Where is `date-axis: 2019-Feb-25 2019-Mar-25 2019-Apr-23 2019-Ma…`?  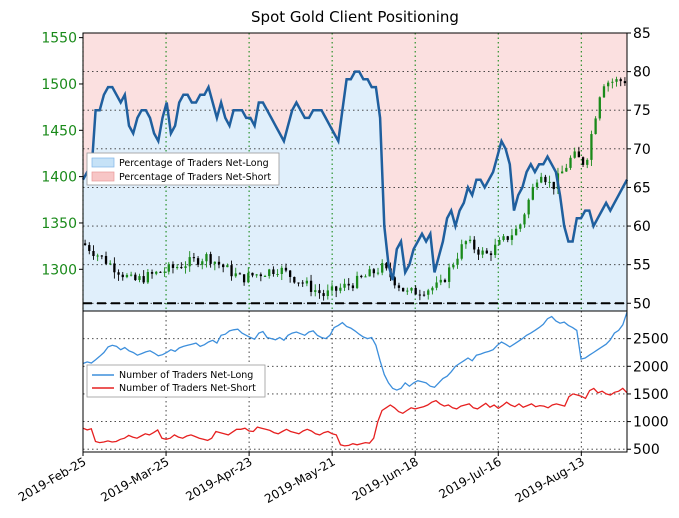
date-axis: 2019-Feb-25 2019-Mar-25 2019-Apr-23 2019-Ma… is located at coordinates (301, 479).